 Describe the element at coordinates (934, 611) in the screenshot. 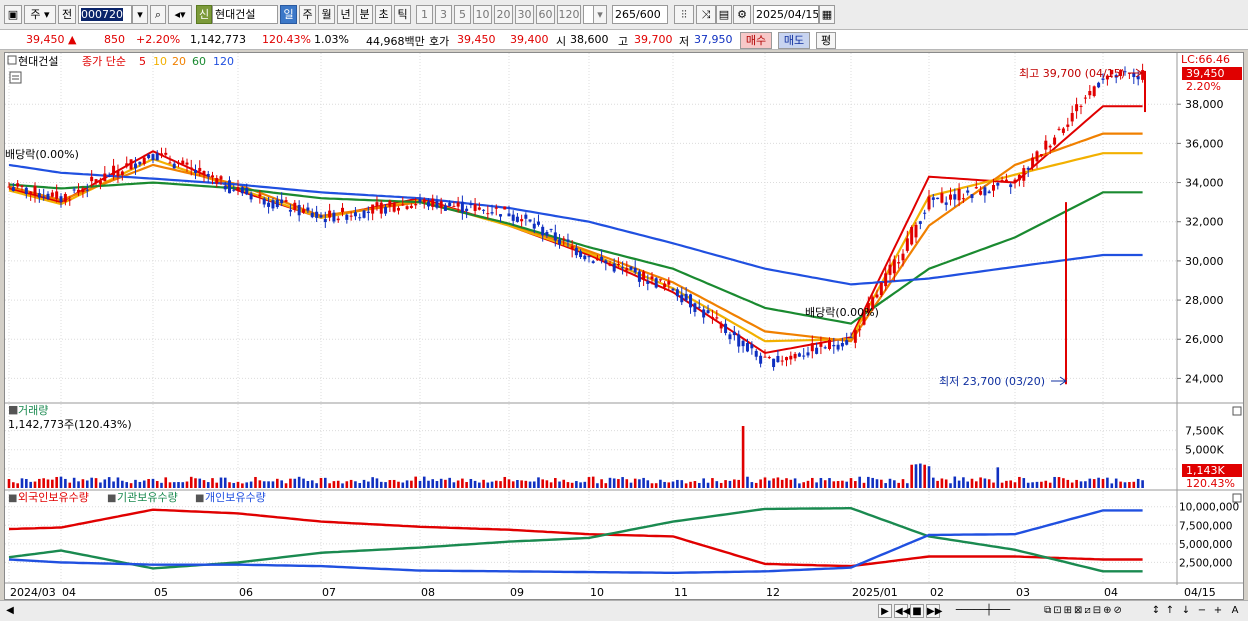

I see `play-forward-icon: ▶▶` at that location.